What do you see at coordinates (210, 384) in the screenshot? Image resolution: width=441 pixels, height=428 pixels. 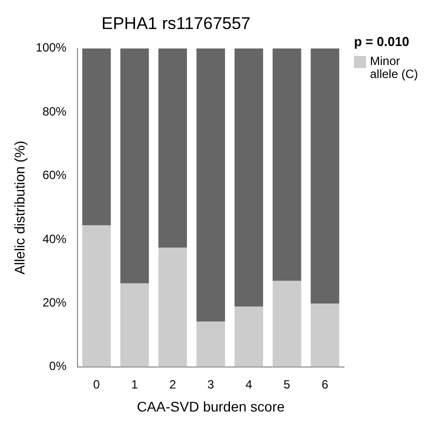 I see `x-tick-label: 3` at bounding box center [210, 384].